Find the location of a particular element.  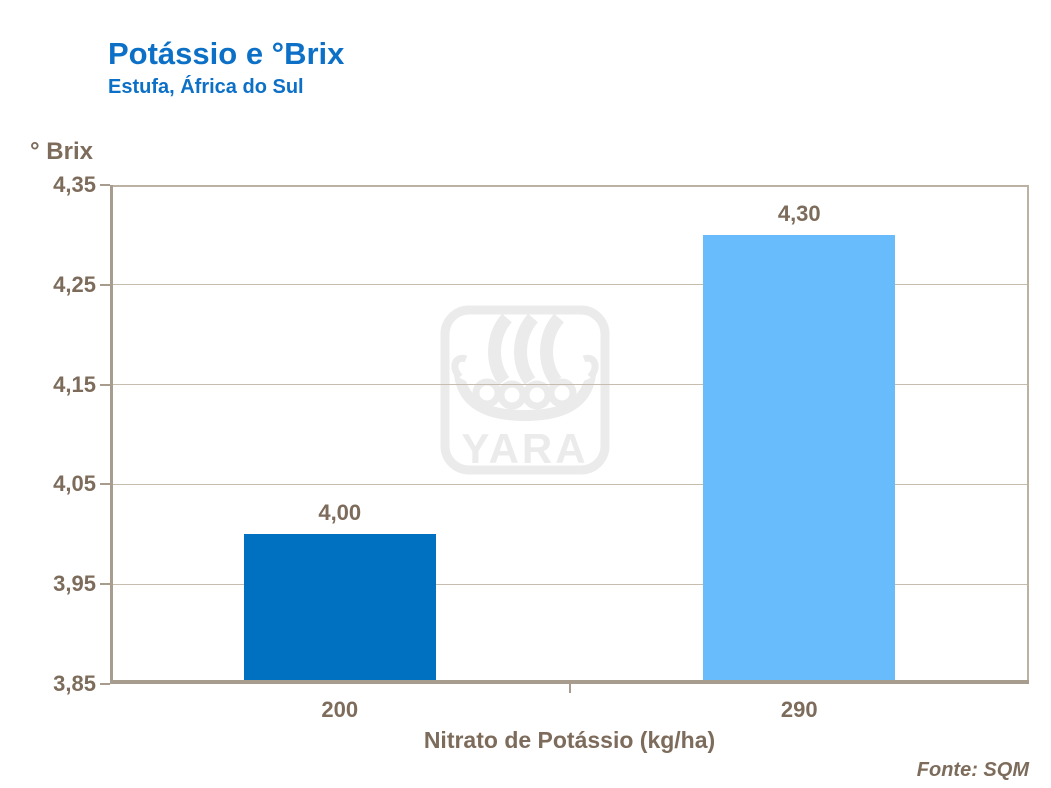

y-tick-label: 4,15 is located at coordinates (74, 384).